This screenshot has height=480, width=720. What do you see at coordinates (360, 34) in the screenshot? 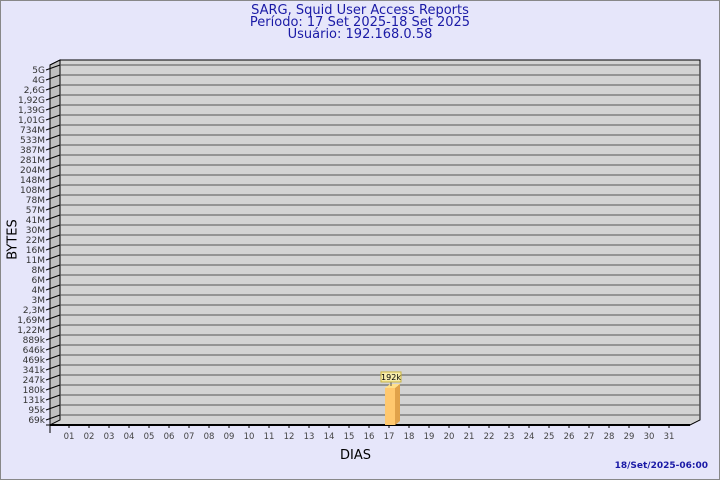
I see `chart-user: Usuário: 192.168.0.58` at bounding box center [360, 34].